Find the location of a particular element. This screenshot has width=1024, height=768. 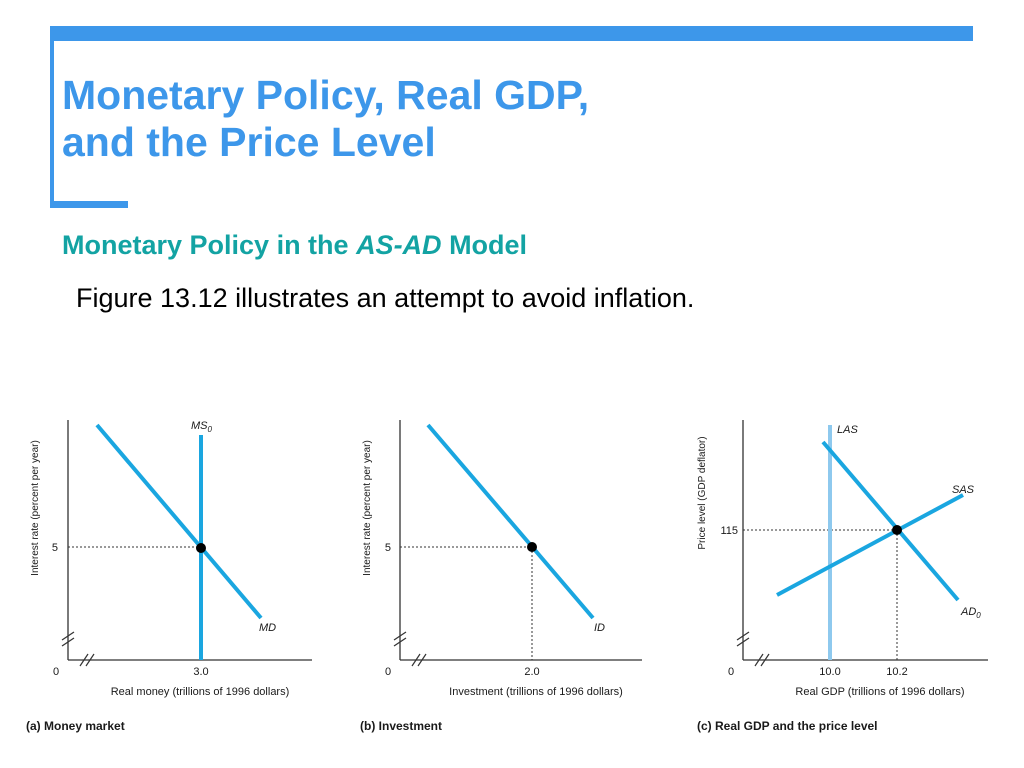

x-tick-label: 2.0 is located at coordinates (531, 672).